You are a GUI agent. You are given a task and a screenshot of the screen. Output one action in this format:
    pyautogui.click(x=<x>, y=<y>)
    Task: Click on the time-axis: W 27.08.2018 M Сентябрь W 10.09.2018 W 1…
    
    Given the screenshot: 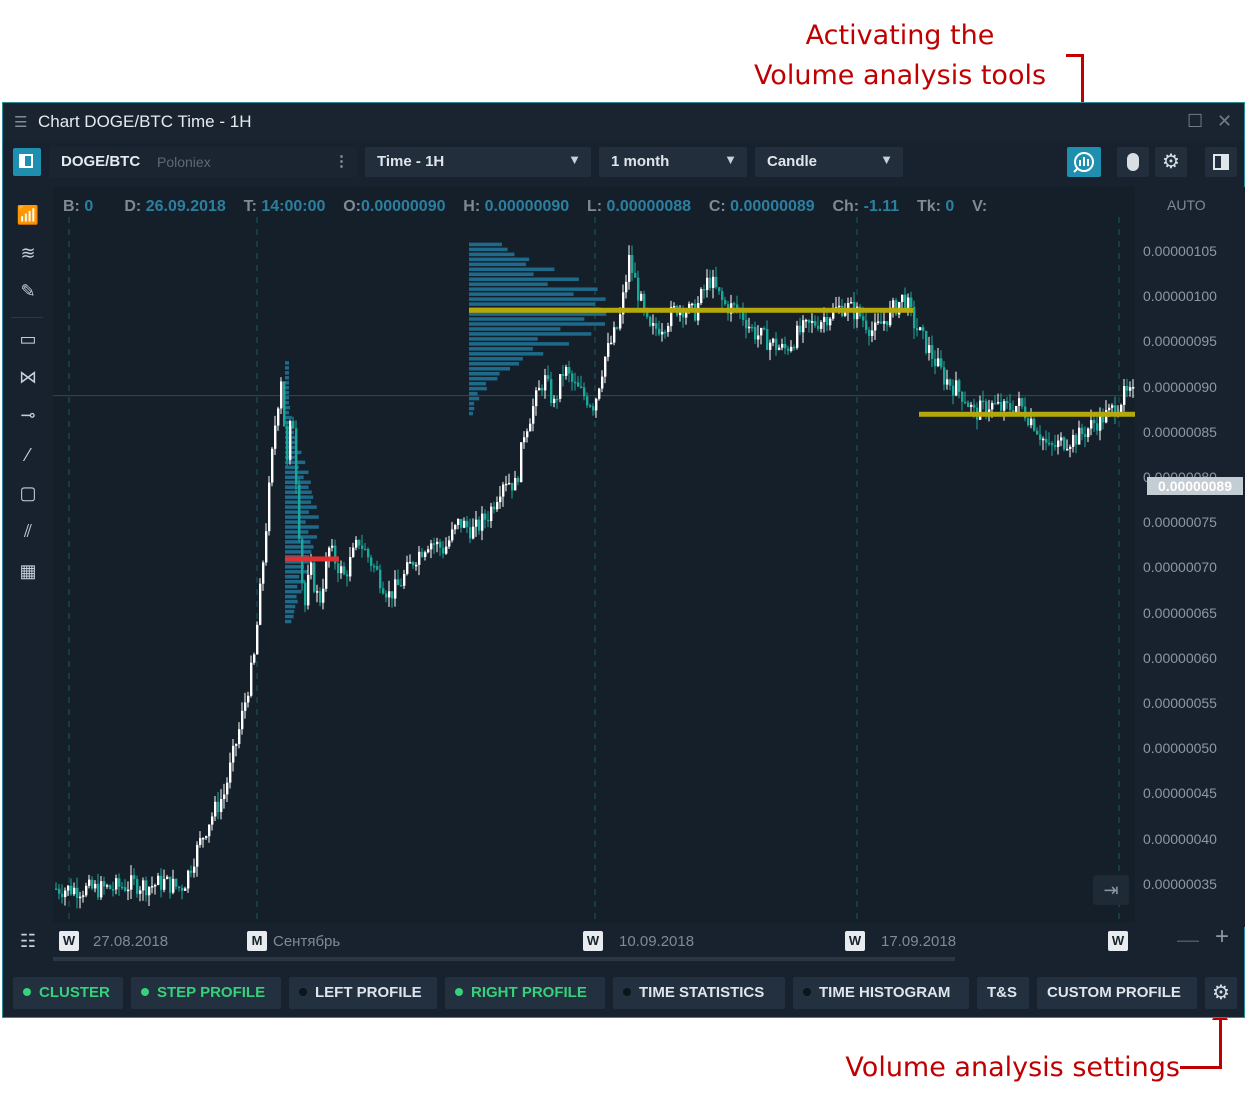 What is the action you would take?
    pyautogui.click(x=594, y=942)
    